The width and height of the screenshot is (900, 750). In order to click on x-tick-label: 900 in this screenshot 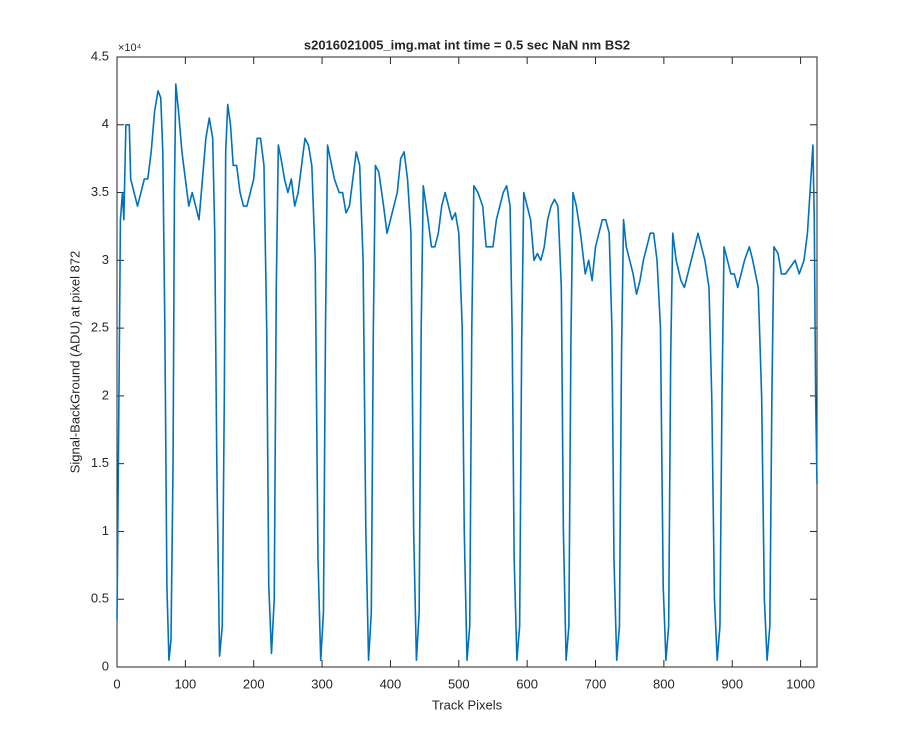, I will do `click(732, 683)`.